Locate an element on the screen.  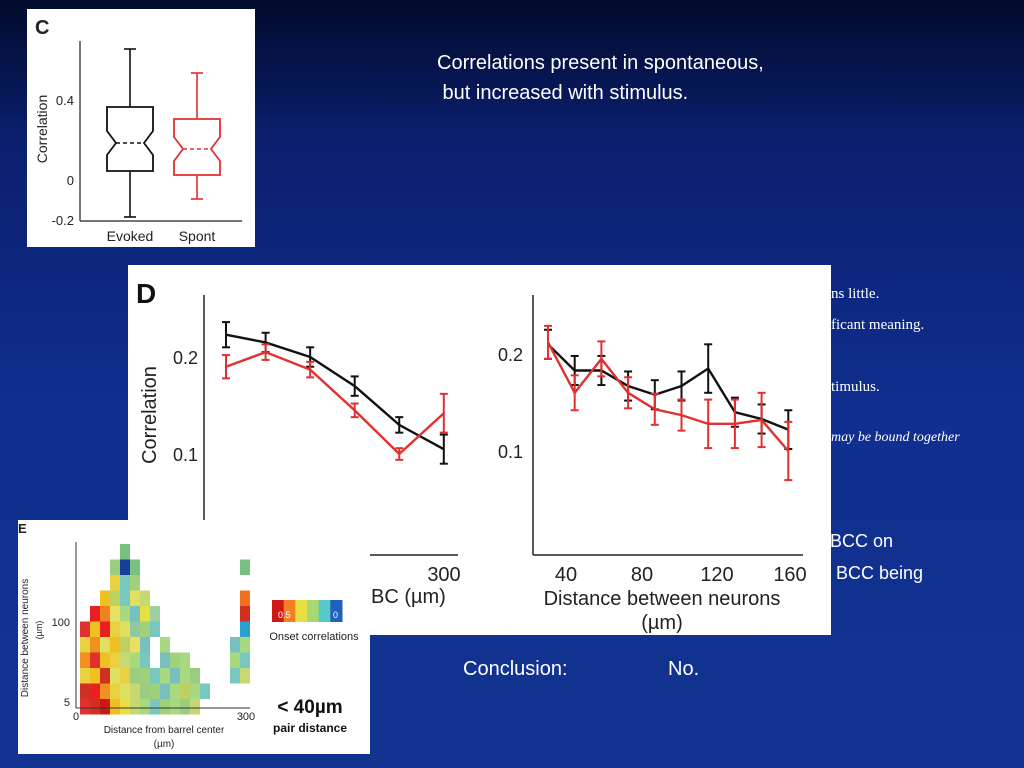
bg-bcc-line1: BCC on is located at coordinates (862, 541).